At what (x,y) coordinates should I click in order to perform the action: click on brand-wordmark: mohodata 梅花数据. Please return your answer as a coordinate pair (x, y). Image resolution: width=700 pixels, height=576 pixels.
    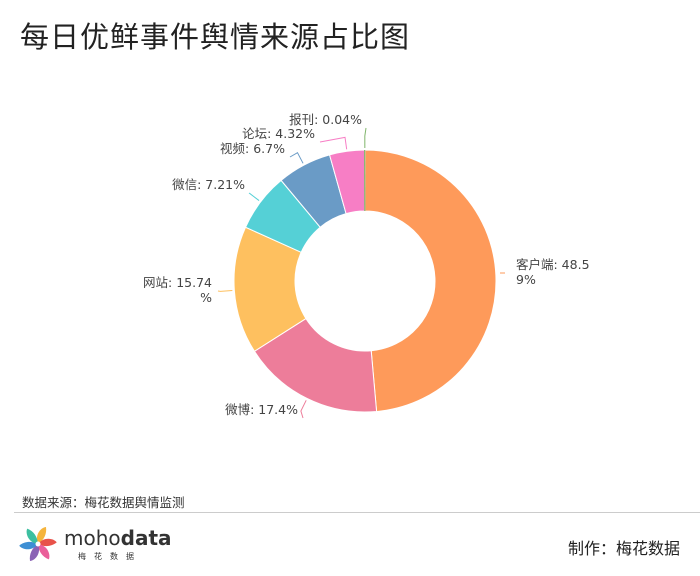
    Looking at the image, I should click on (118, 545).